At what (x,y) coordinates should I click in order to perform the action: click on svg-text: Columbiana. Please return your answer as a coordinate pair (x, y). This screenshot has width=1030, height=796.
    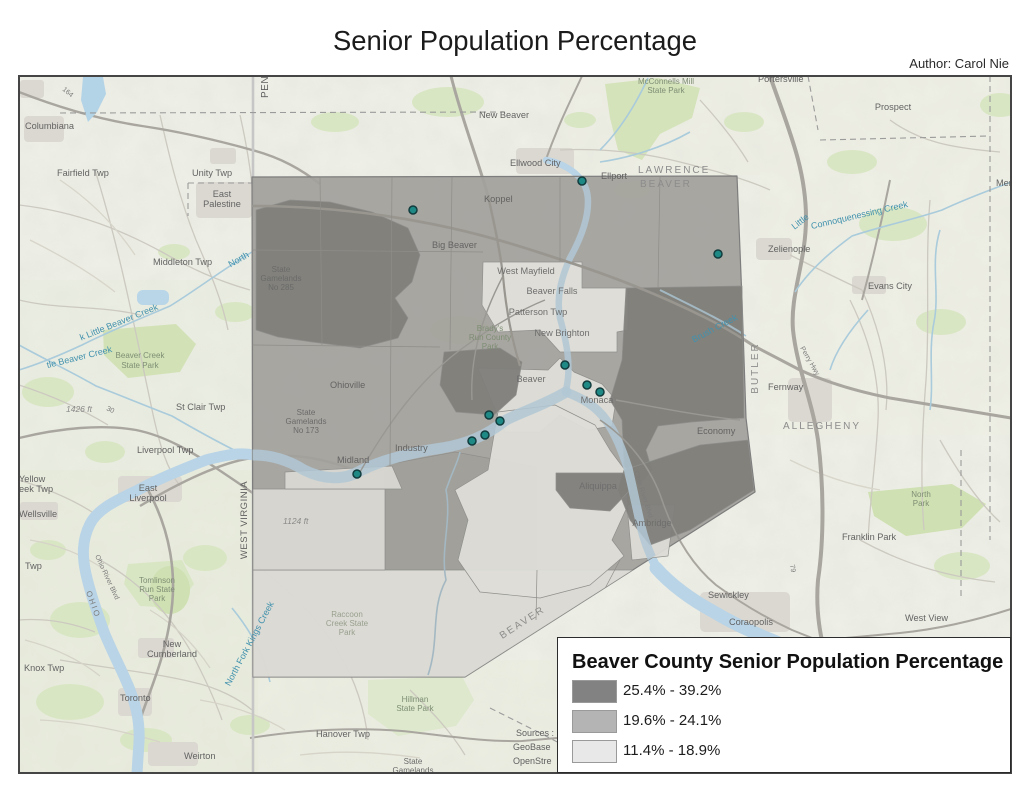
    Looking at the image, I should click on (50, 126).